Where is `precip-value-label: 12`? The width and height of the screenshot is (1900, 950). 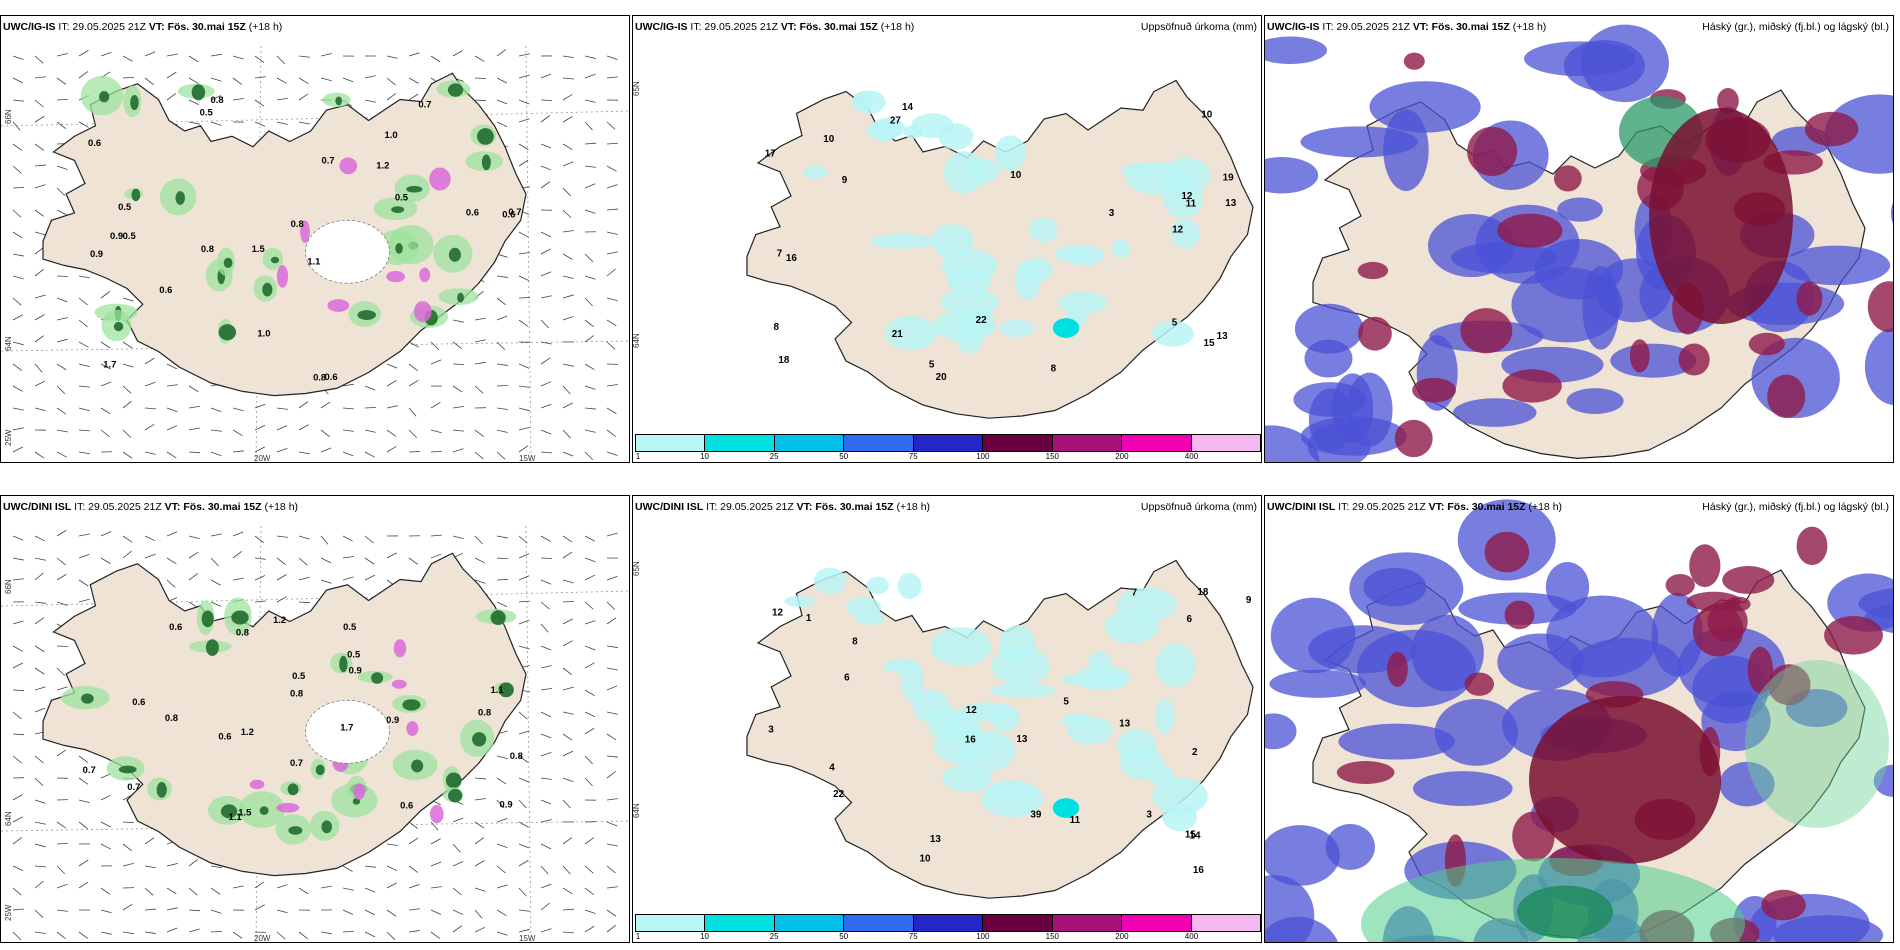 precip-value-label: 12 is located at coordinates (778, 613).